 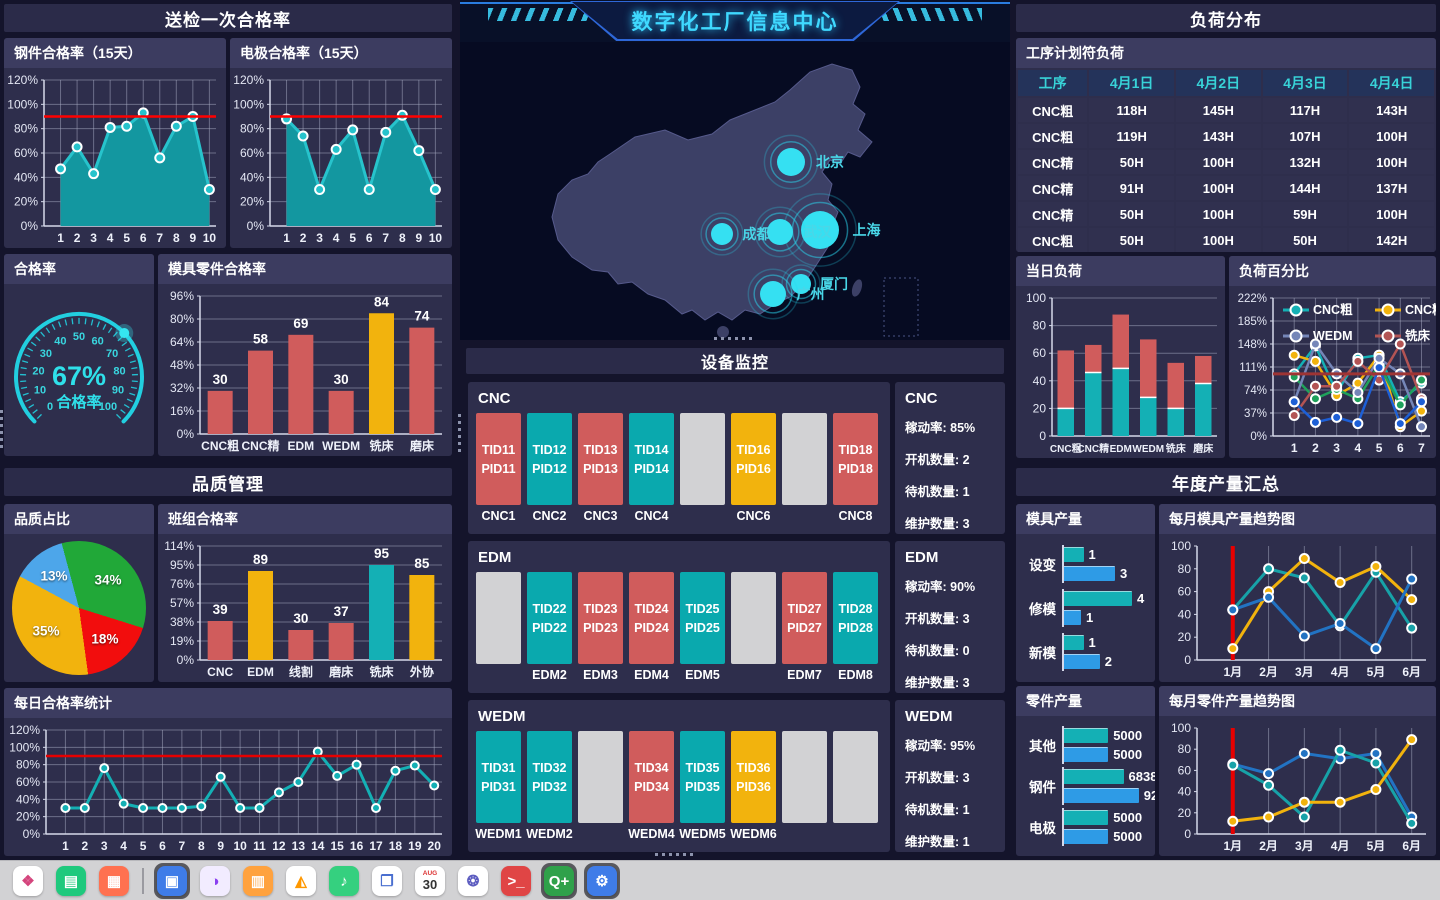 I want to click on stat-line: 待机数量: 1, so click(x=937, y=810).